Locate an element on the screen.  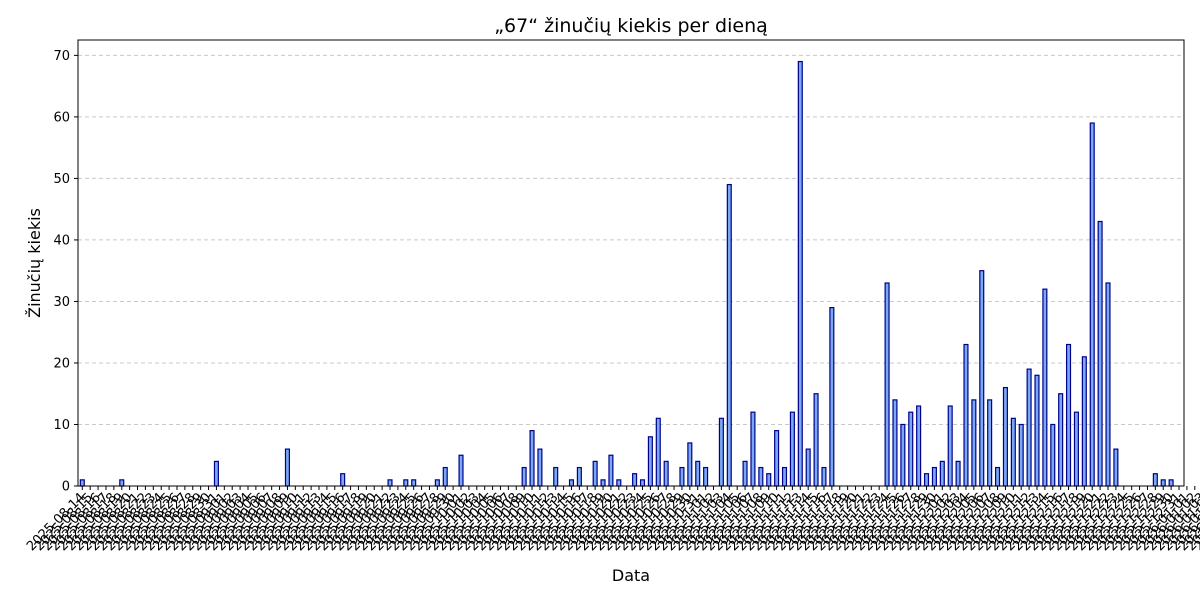
y-tick-label-70: 70 is located at coordinates (61, 56).